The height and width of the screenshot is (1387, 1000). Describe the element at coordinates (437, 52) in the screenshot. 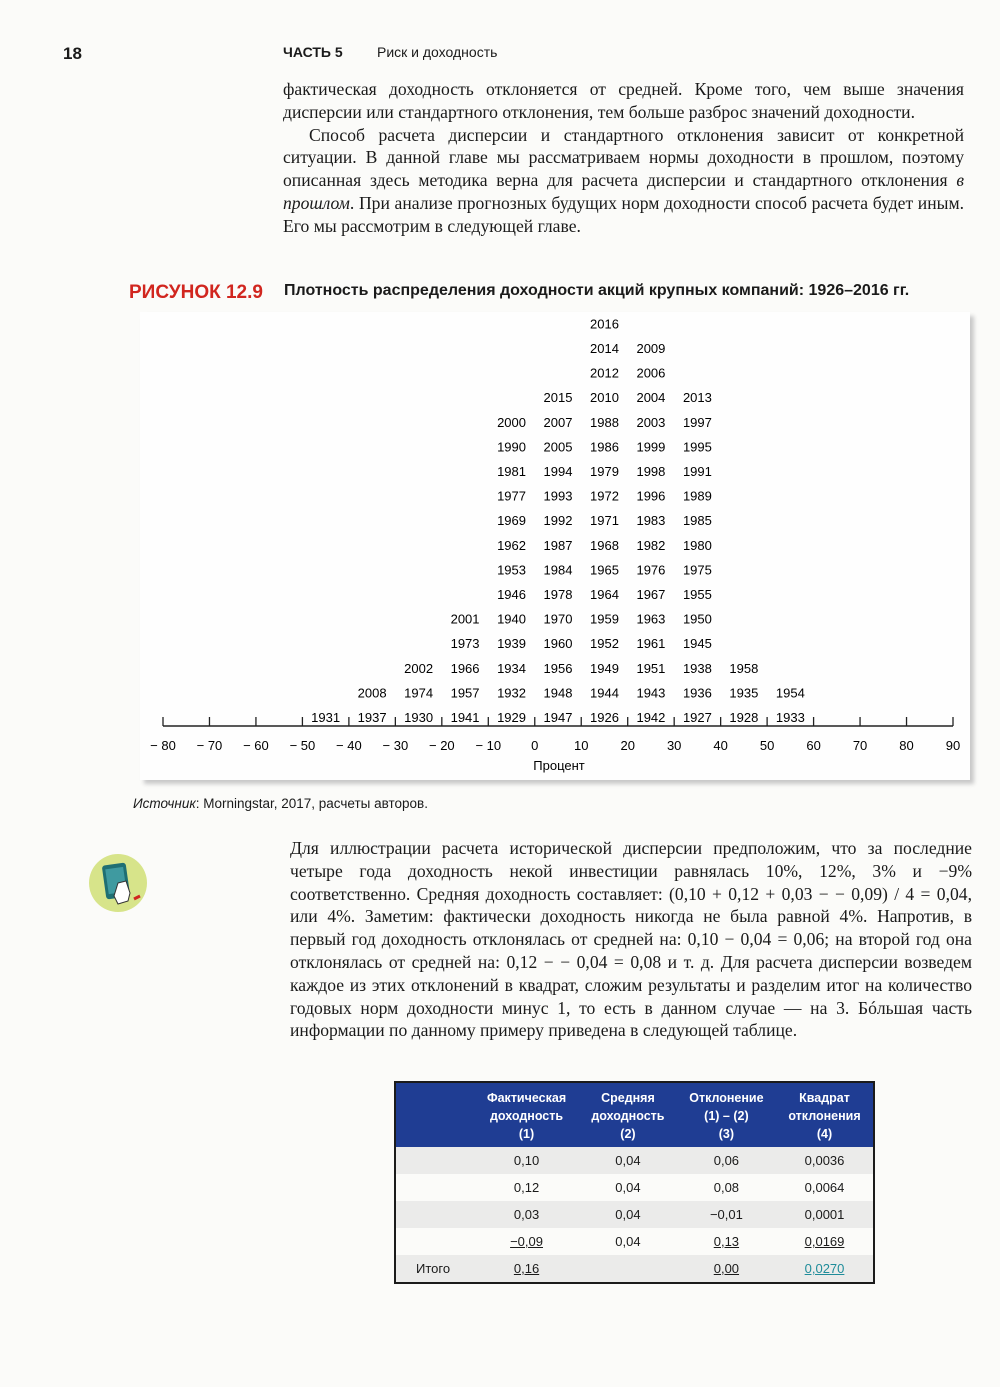

I see `part-title: Риск и доходность` at that location.